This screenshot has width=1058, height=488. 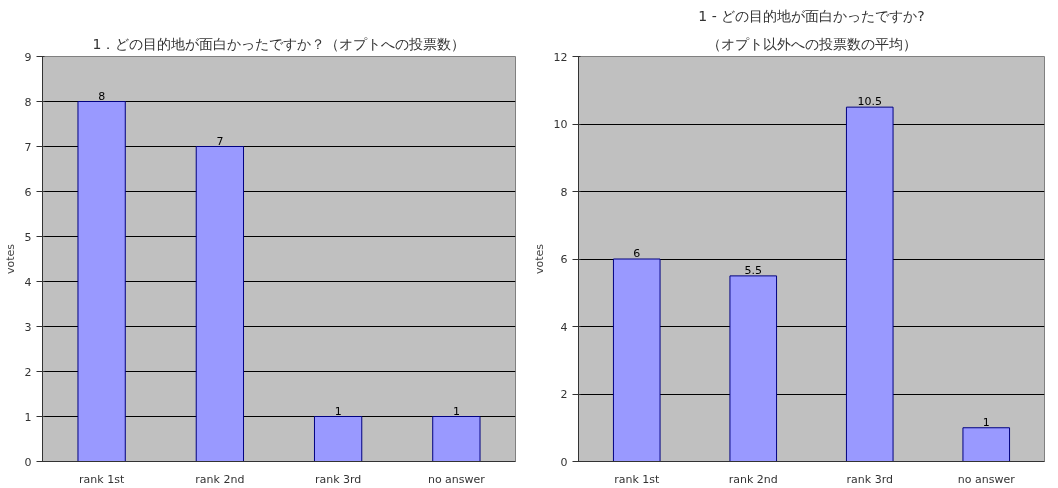 What do you see at coordinates (28, 57) in the screenshot?
I see `y-tick-label: 9` at bounding box center [28, 57].